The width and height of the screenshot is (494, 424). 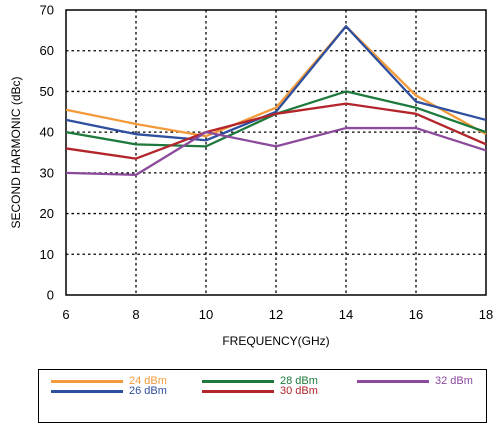 What do you see at coordinates (47, 10) in the screenshot?
I see `y-tick-label: 70` at bounding box center [47, 10].